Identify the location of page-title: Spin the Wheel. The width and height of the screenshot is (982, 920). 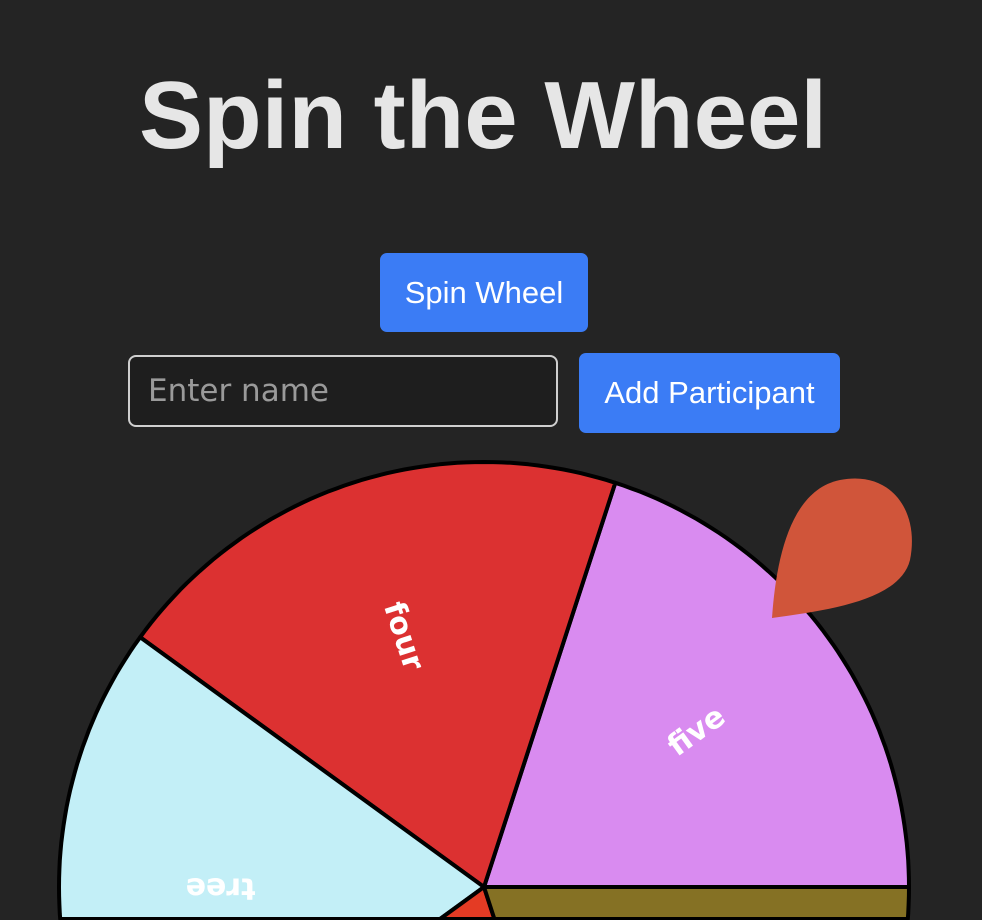
(483, 115).